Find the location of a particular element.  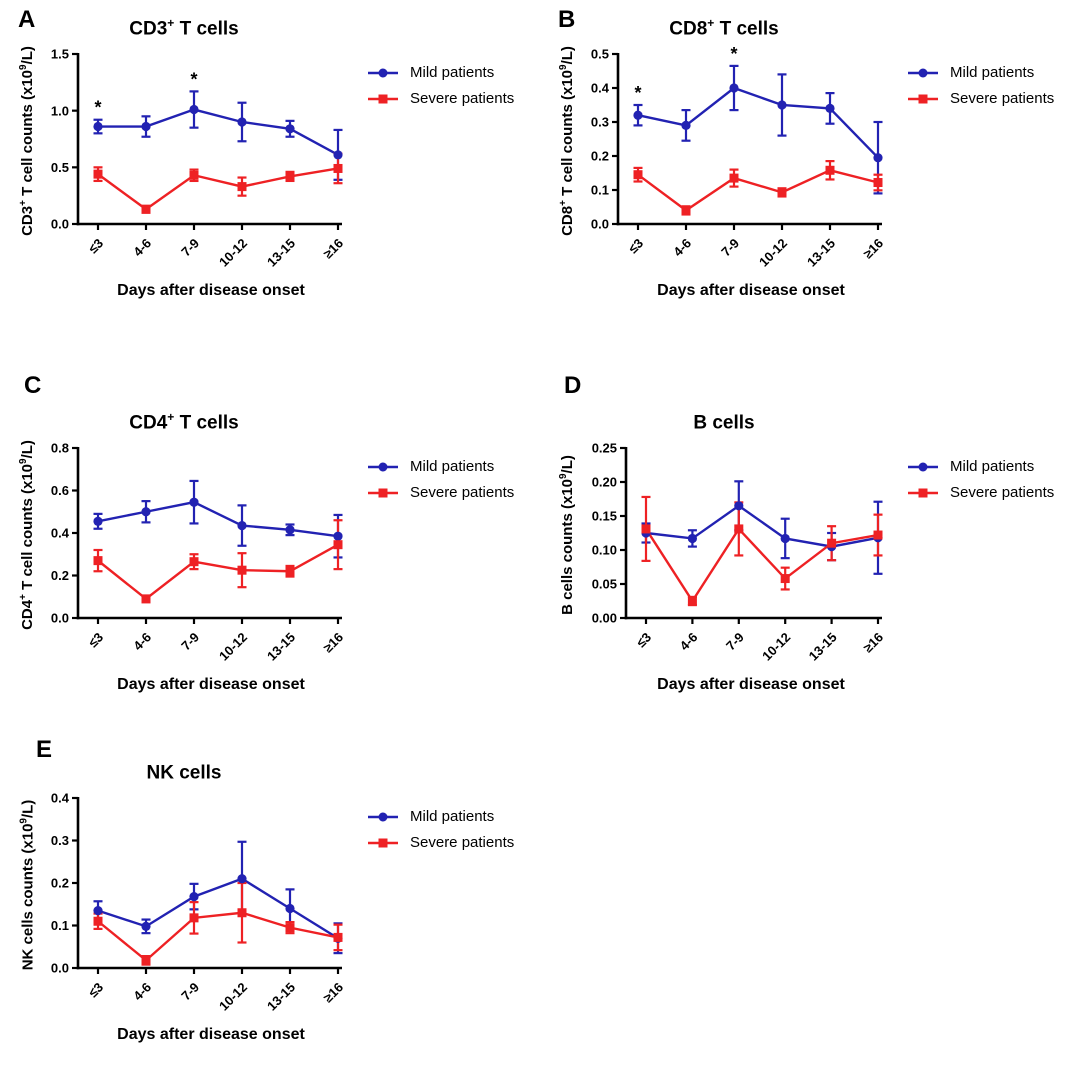

chart-title: CD8+ T cells is located at coordinates (724, 20).